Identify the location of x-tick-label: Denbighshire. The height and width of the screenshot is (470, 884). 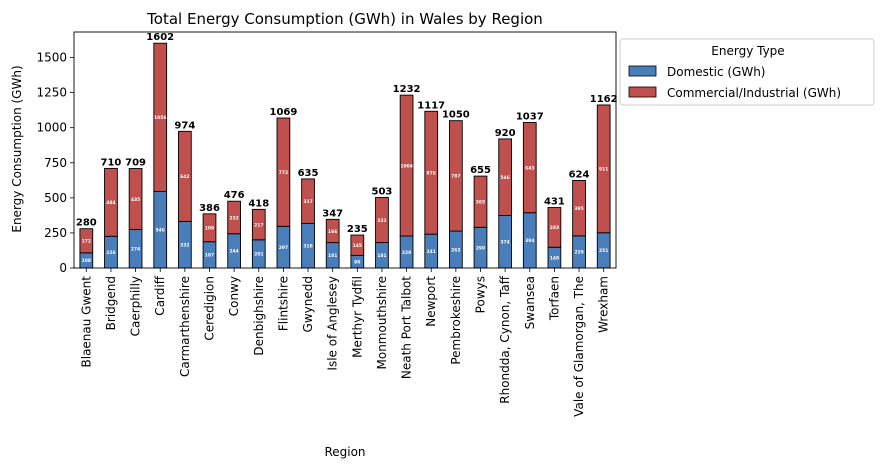
(259, 316).